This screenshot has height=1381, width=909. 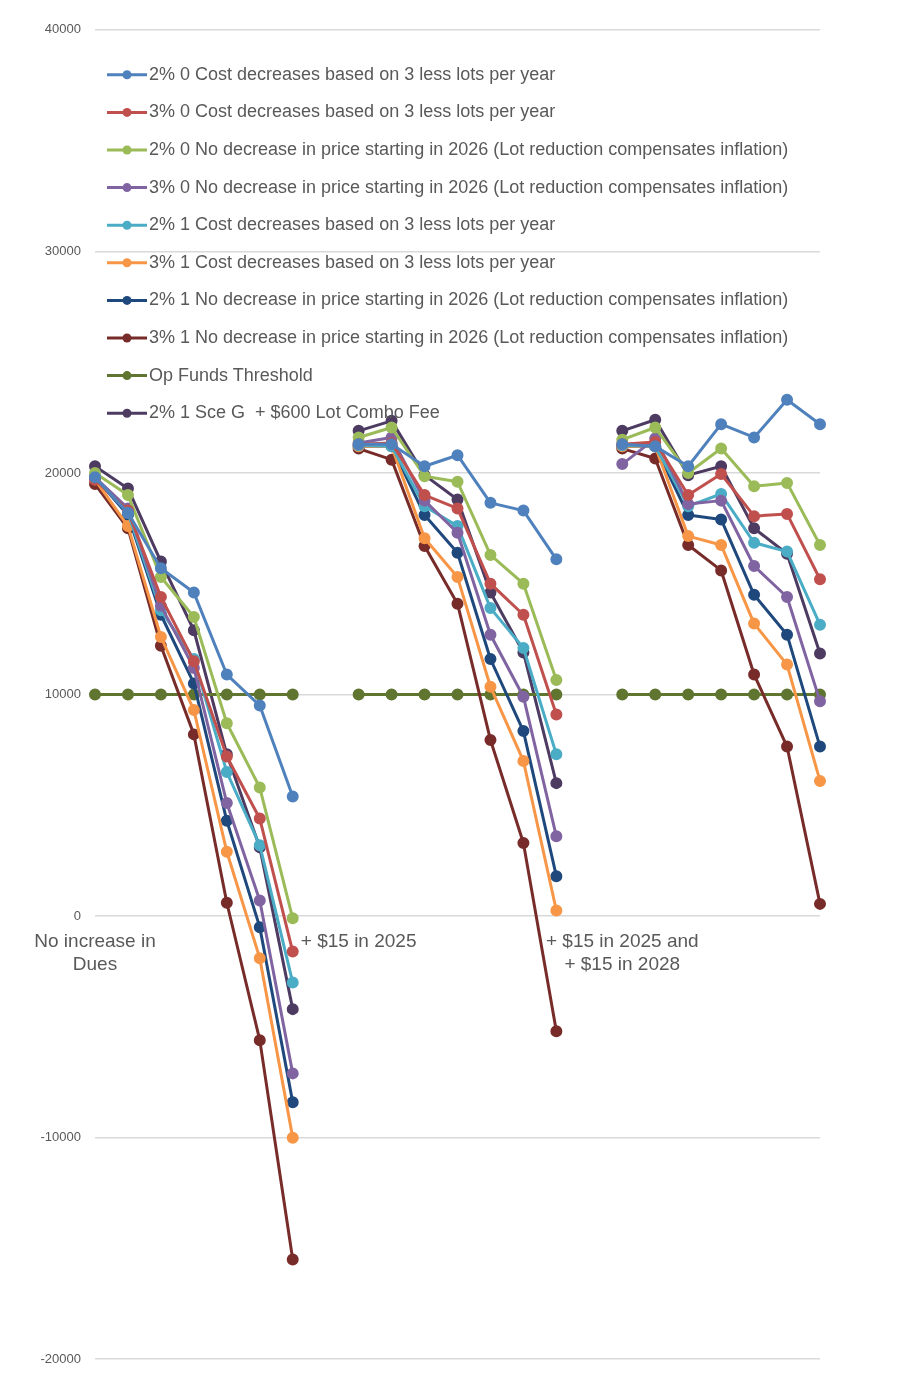 I want to click on x-tick-label: + $15 in 2025, so click(x=358, y=940).